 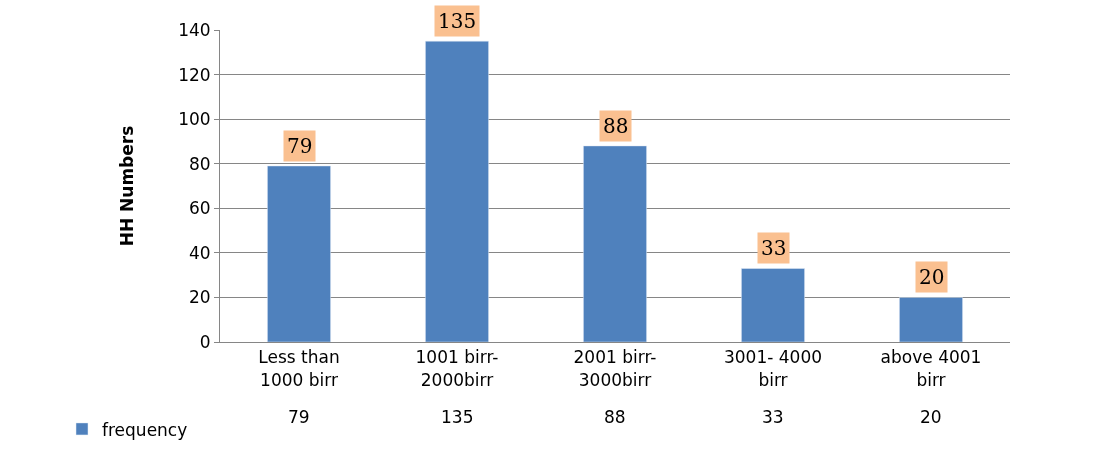 What do you see at coordinates (145, 429) in the screenshot?
I see `legend-label: frequency` at bounding box center [145, 429].